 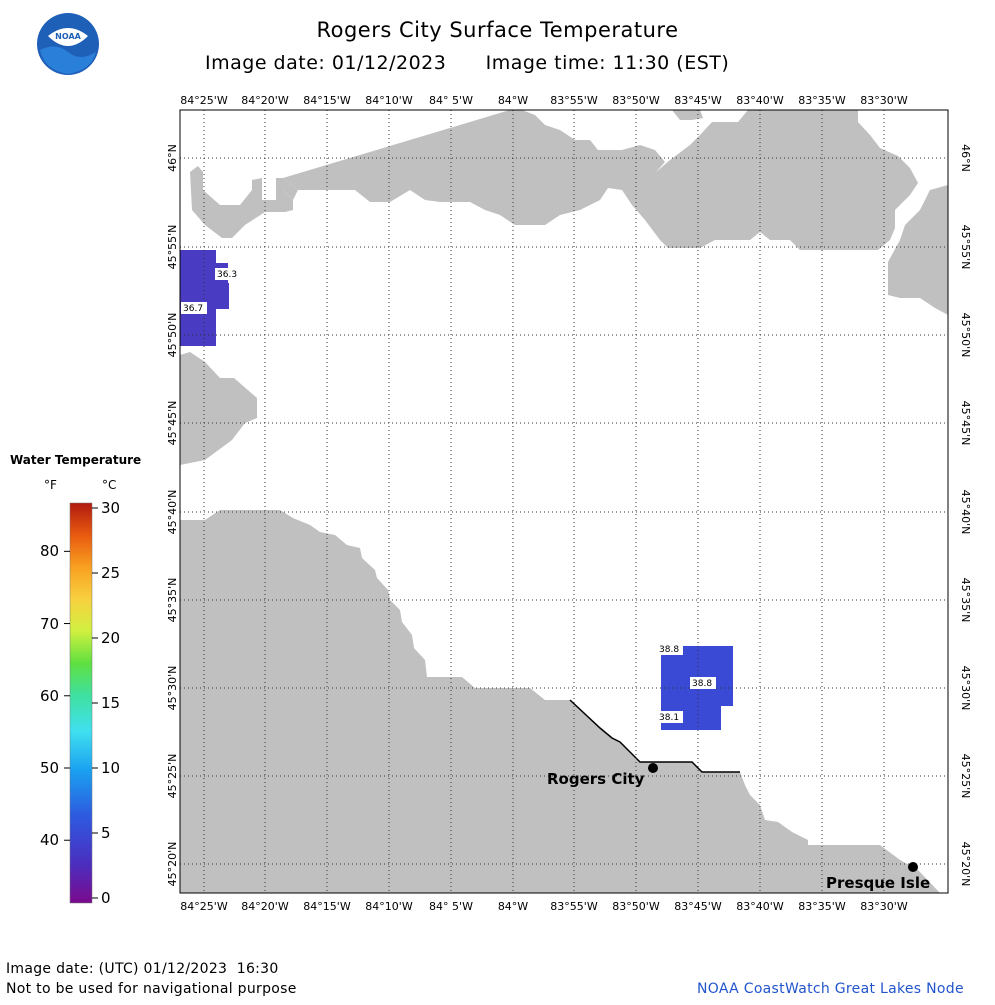 I want to click on legend-c-tick-label: 25, so click(x=111, y=573).